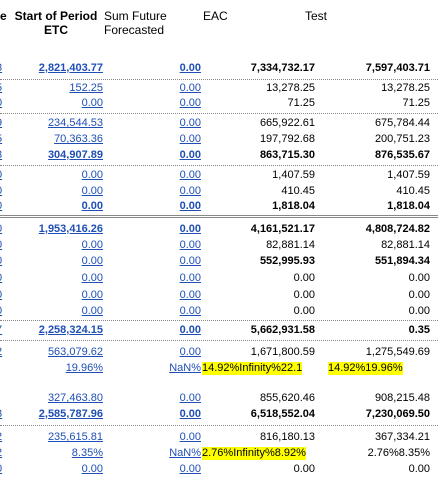 The image size is (438, 488). What do you see at coordinates (75, 352) in the screenshot?
I see `etc-cell: 563,079.62` at bounding box center [75, 352].